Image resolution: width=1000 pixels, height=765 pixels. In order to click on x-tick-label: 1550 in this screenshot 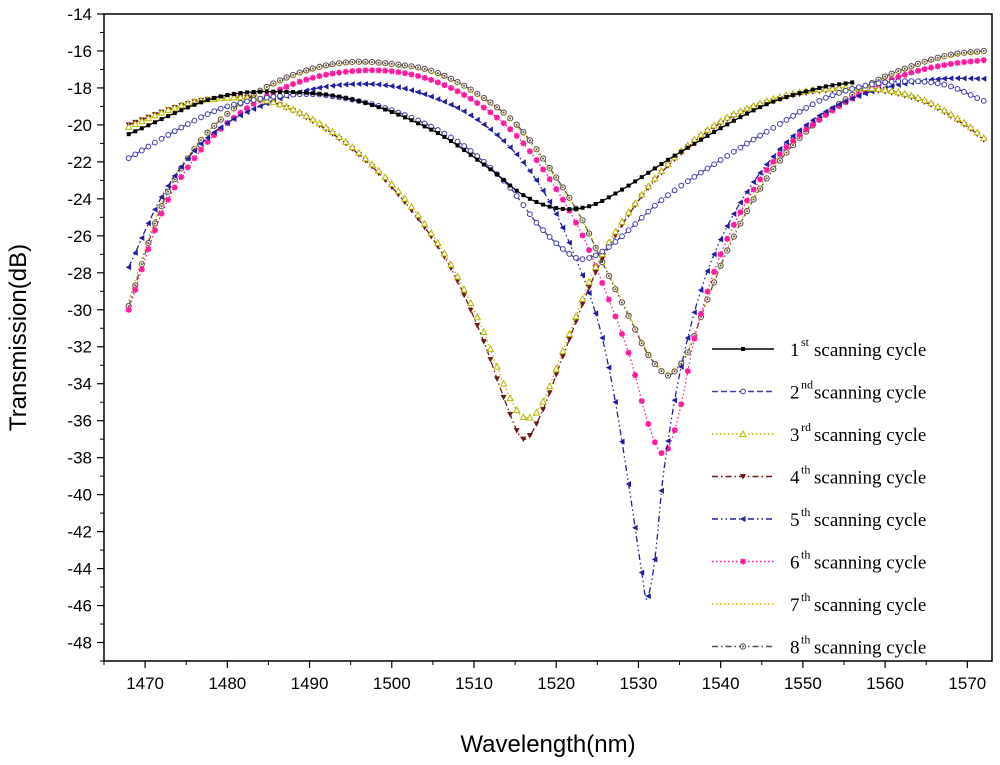, I will do `click(803, 683)`.